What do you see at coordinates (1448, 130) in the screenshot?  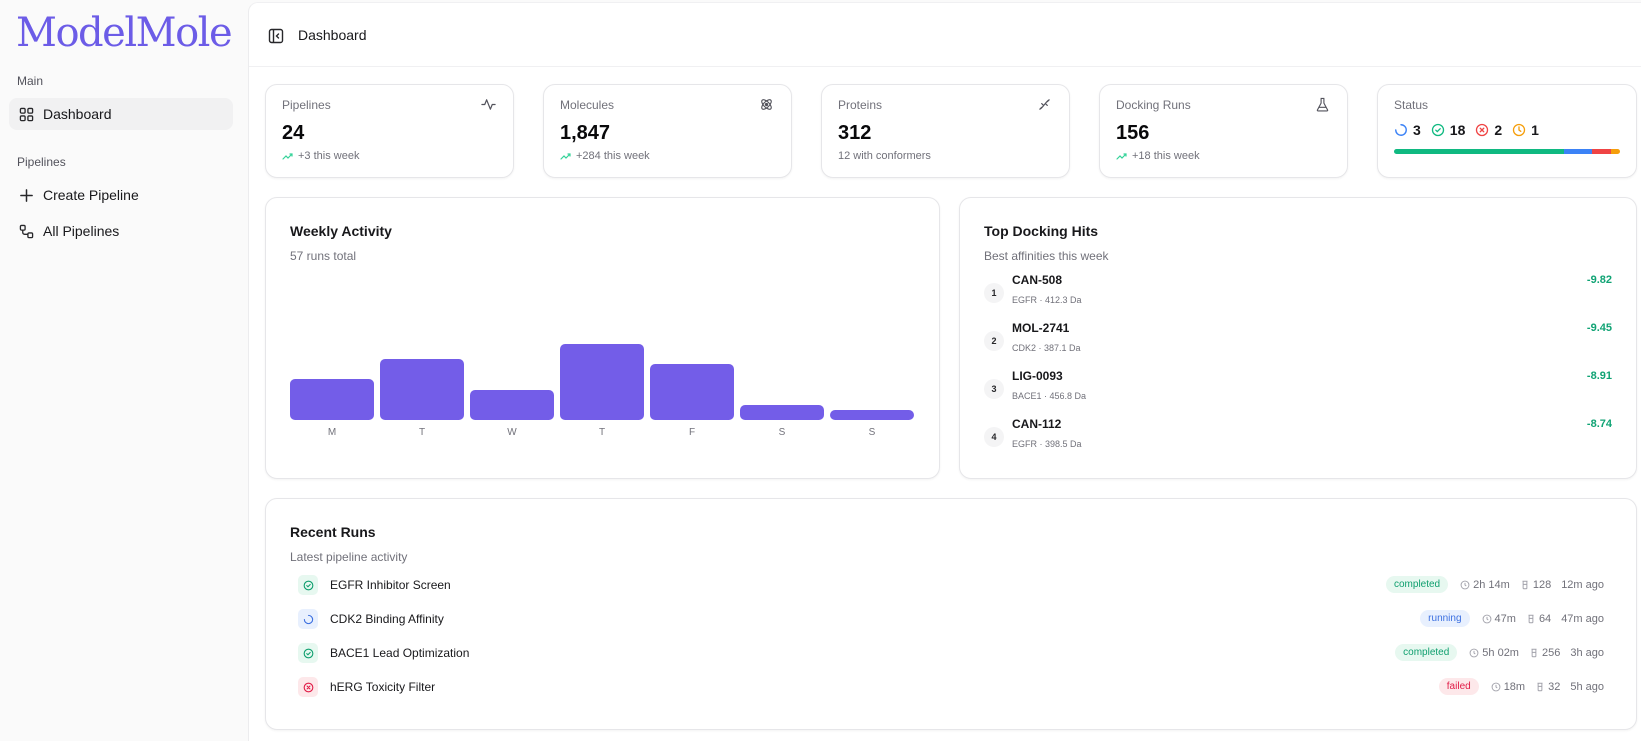 I see `status-completed: 18` at bounding box center [1448, 130].